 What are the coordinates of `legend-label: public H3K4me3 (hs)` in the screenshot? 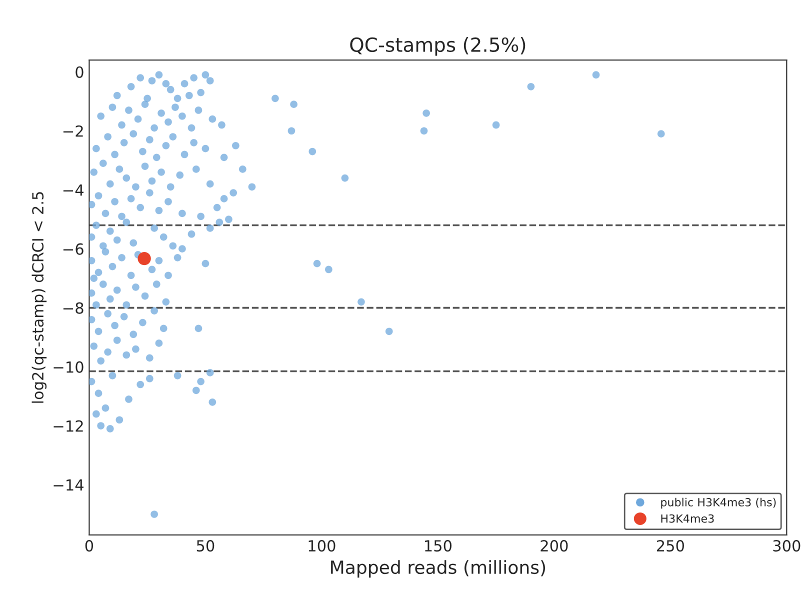 It's located at (718, 503).